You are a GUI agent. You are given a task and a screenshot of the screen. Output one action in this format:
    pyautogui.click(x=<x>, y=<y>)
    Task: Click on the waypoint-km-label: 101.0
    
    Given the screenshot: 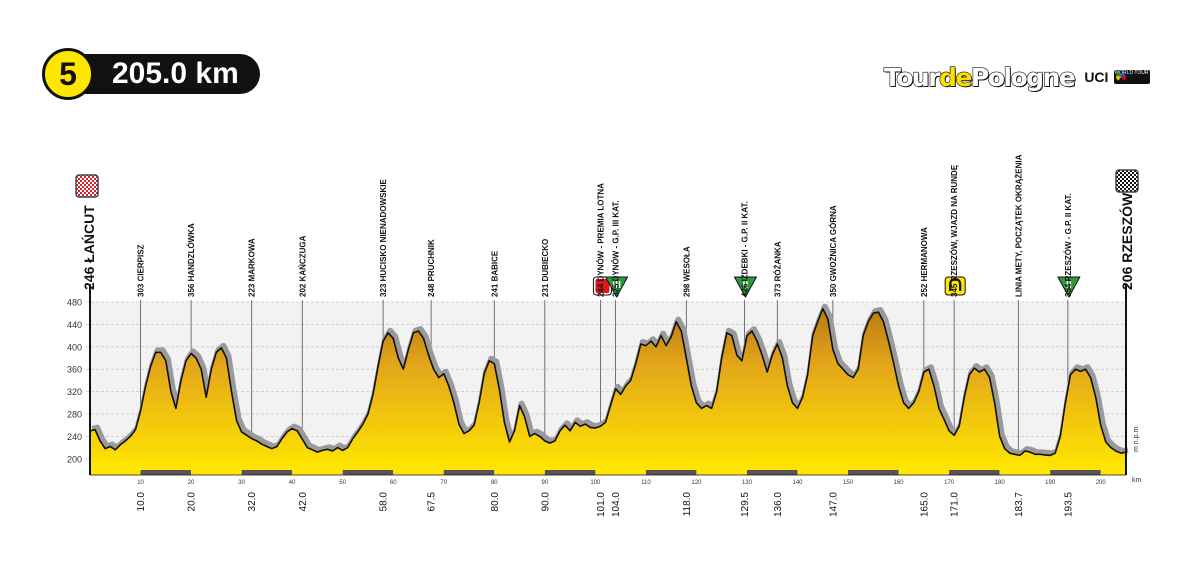 What is the action you would take?
    pyautogui.click(x=601, y=504)
    